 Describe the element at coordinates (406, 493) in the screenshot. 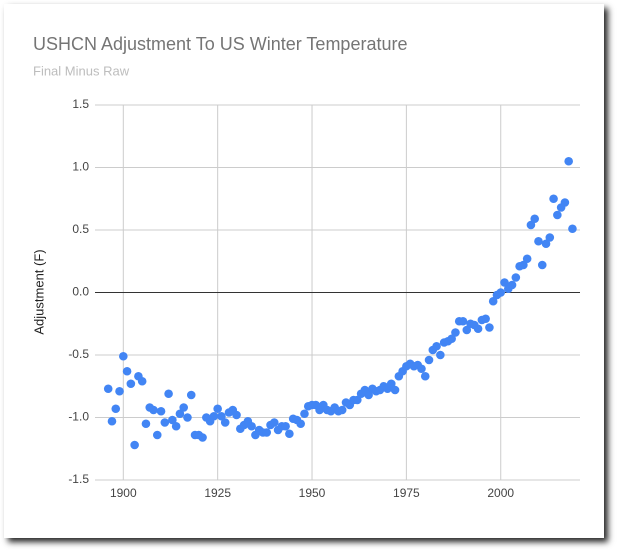

I see `x-tick-label: 1975` at that location.